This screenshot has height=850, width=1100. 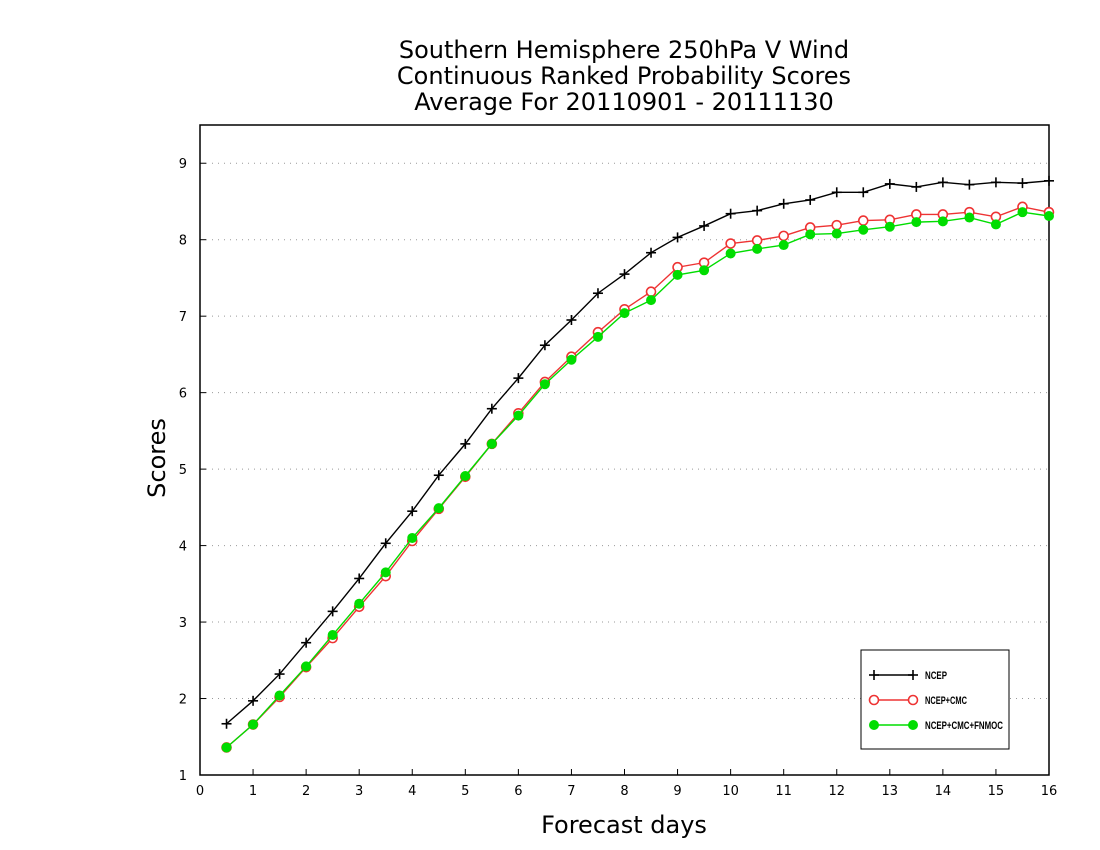 I want to click on x-tick-label: 12, so click(x=836, y=791).